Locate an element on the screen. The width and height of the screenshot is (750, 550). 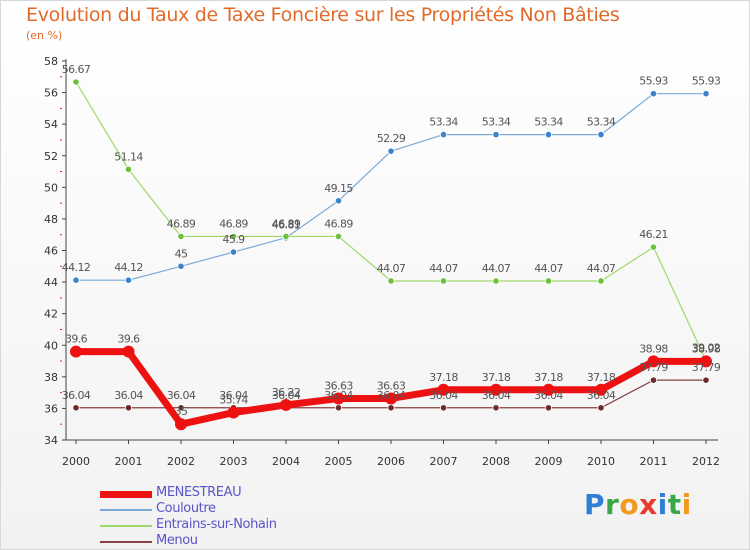
logo-letter: o is located at coordinates (629, 504).